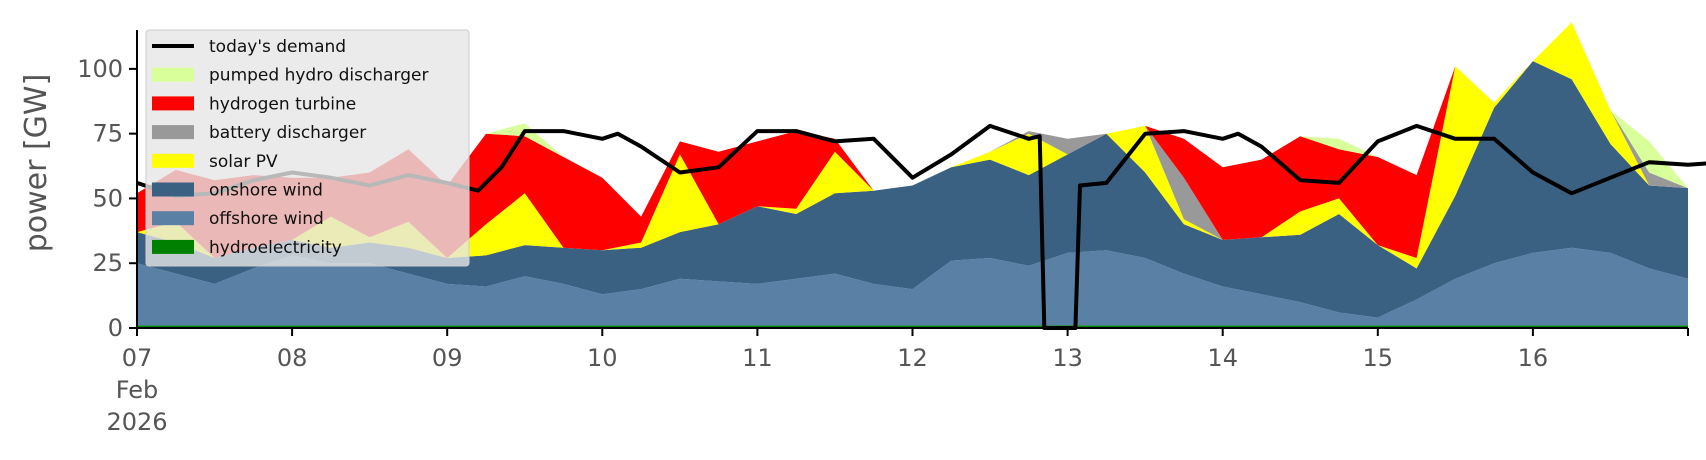 This screenshot has width=1706, height=460. Describe the element at coordinates (447, 358) in the screenshot. I see `x-tick-label: 09` at that location.